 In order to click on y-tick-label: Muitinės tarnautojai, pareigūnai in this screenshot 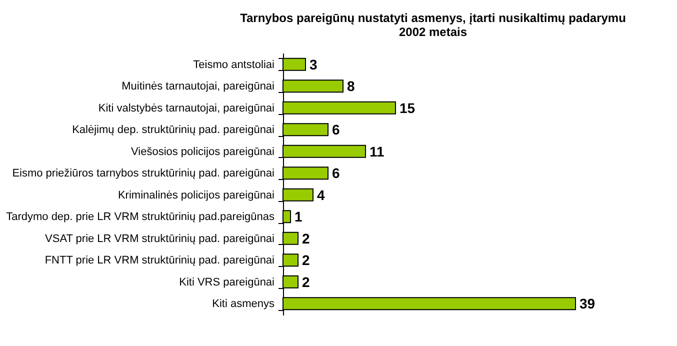, I will do `click(198, 86)`.